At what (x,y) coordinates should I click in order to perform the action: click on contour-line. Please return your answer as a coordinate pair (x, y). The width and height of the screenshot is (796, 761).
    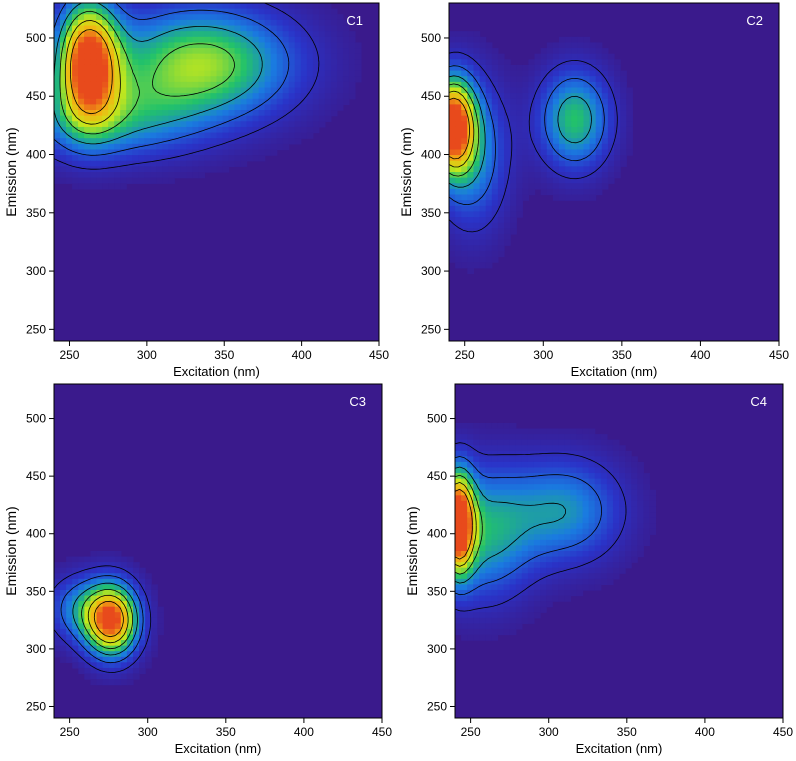
    Looking at the image, I should click on (459, 128).